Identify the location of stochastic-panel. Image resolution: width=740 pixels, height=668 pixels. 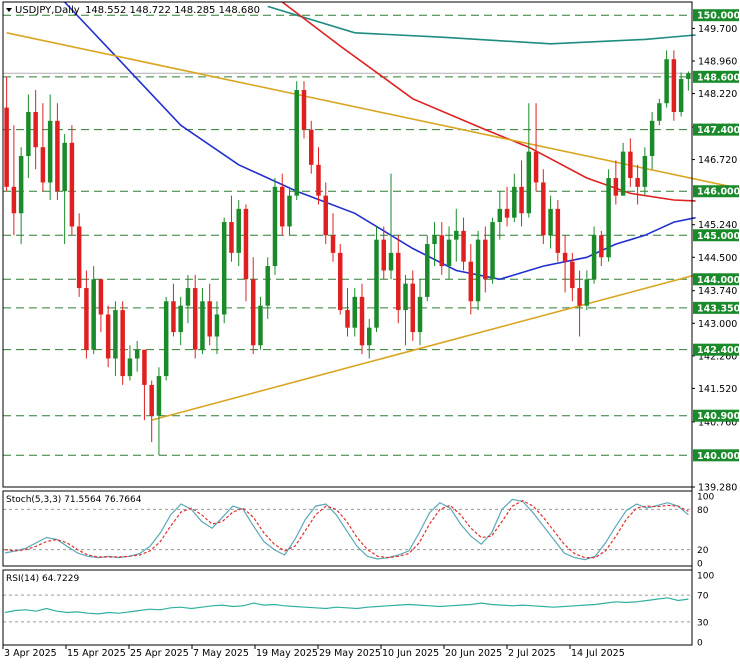
(347, 529).